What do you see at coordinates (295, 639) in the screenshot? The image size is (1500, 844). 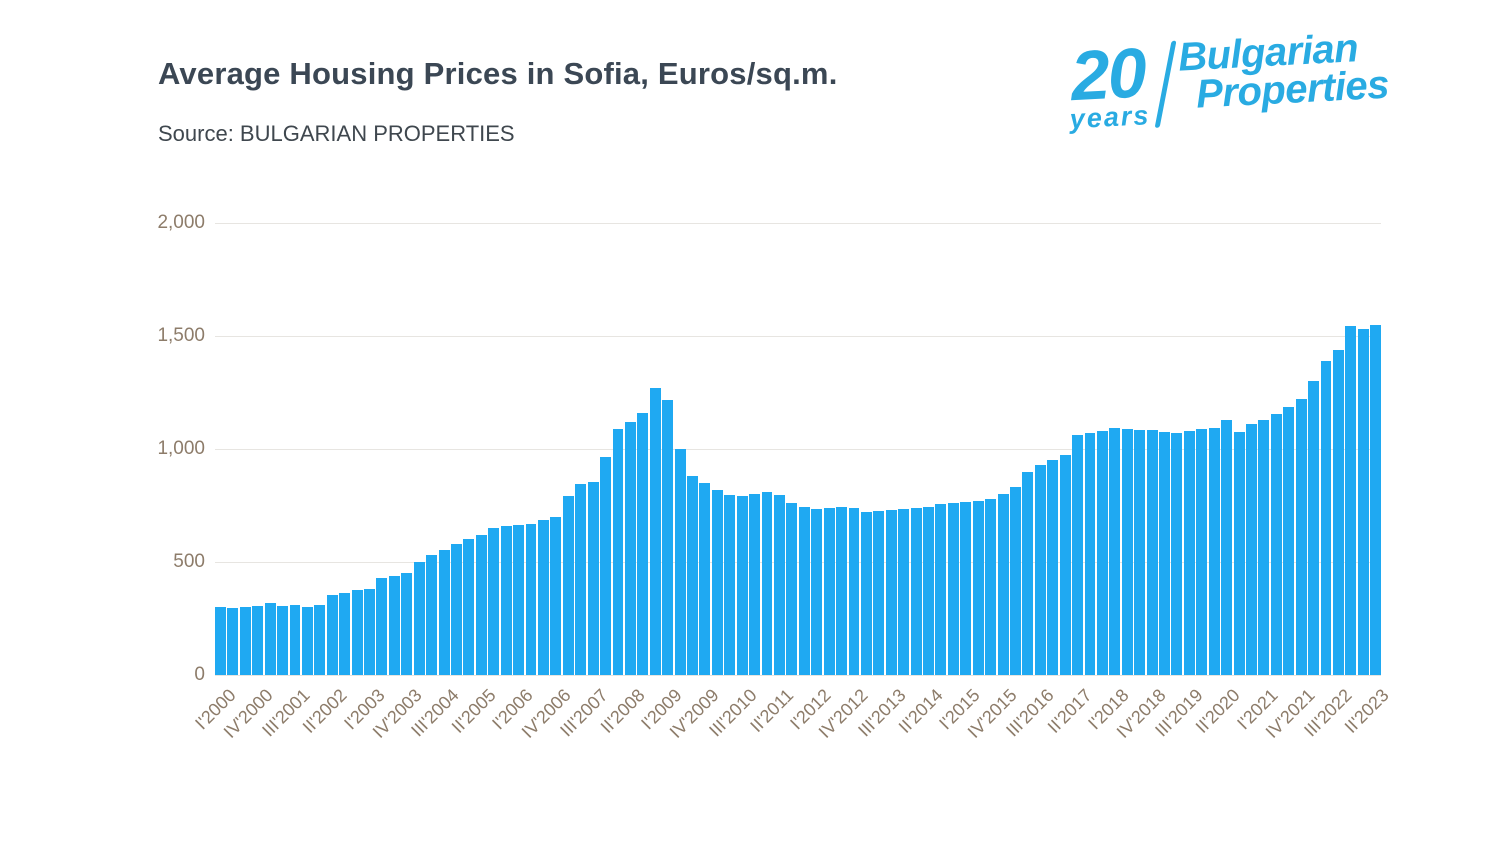 I see `bar-III'2001` at bounding box center [295, 639].